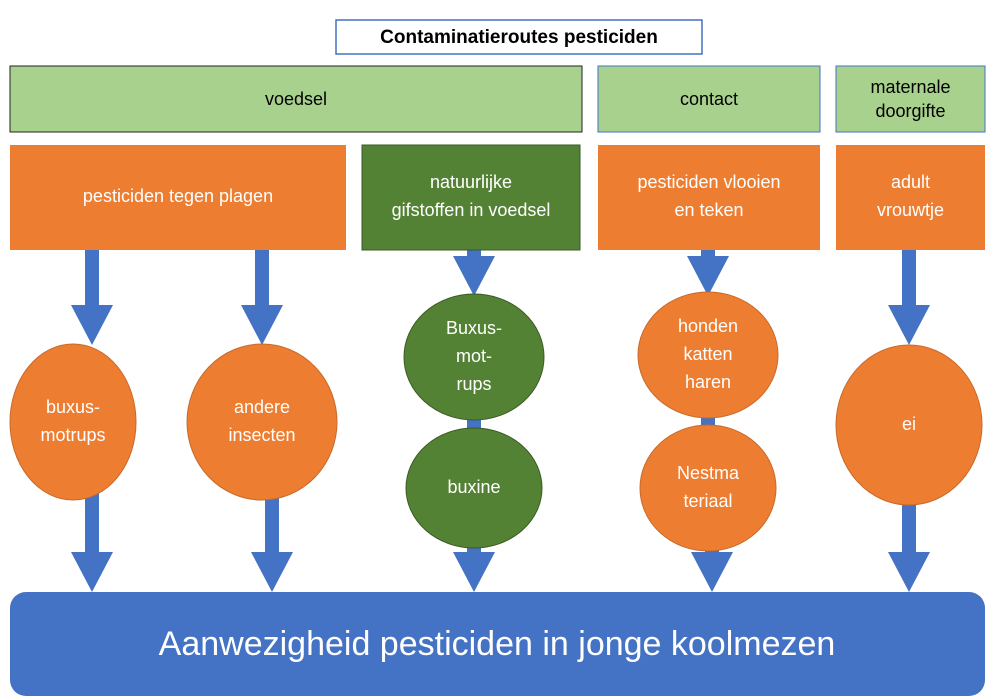  I want to click on source-label: vrouwtje, so click(910, 210).